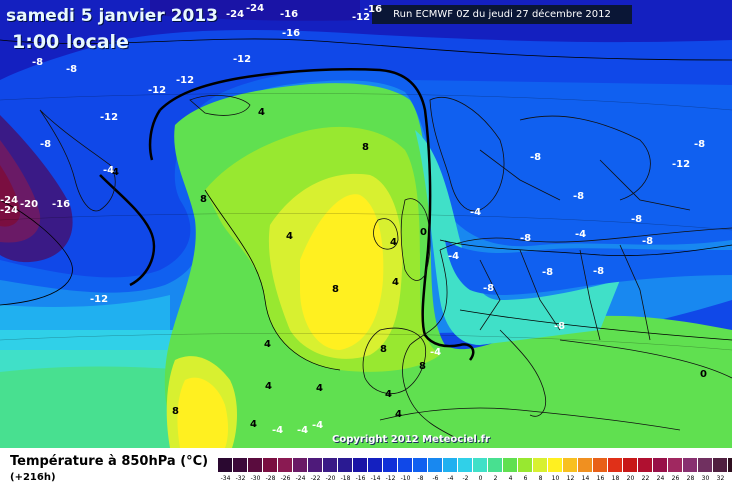 The height and width of the screenshot is (488, 732). What do you see at coordinates (405, 478) in the screenshot?
I see `scale-tick-label: -10` at bounding box center [405, 478].